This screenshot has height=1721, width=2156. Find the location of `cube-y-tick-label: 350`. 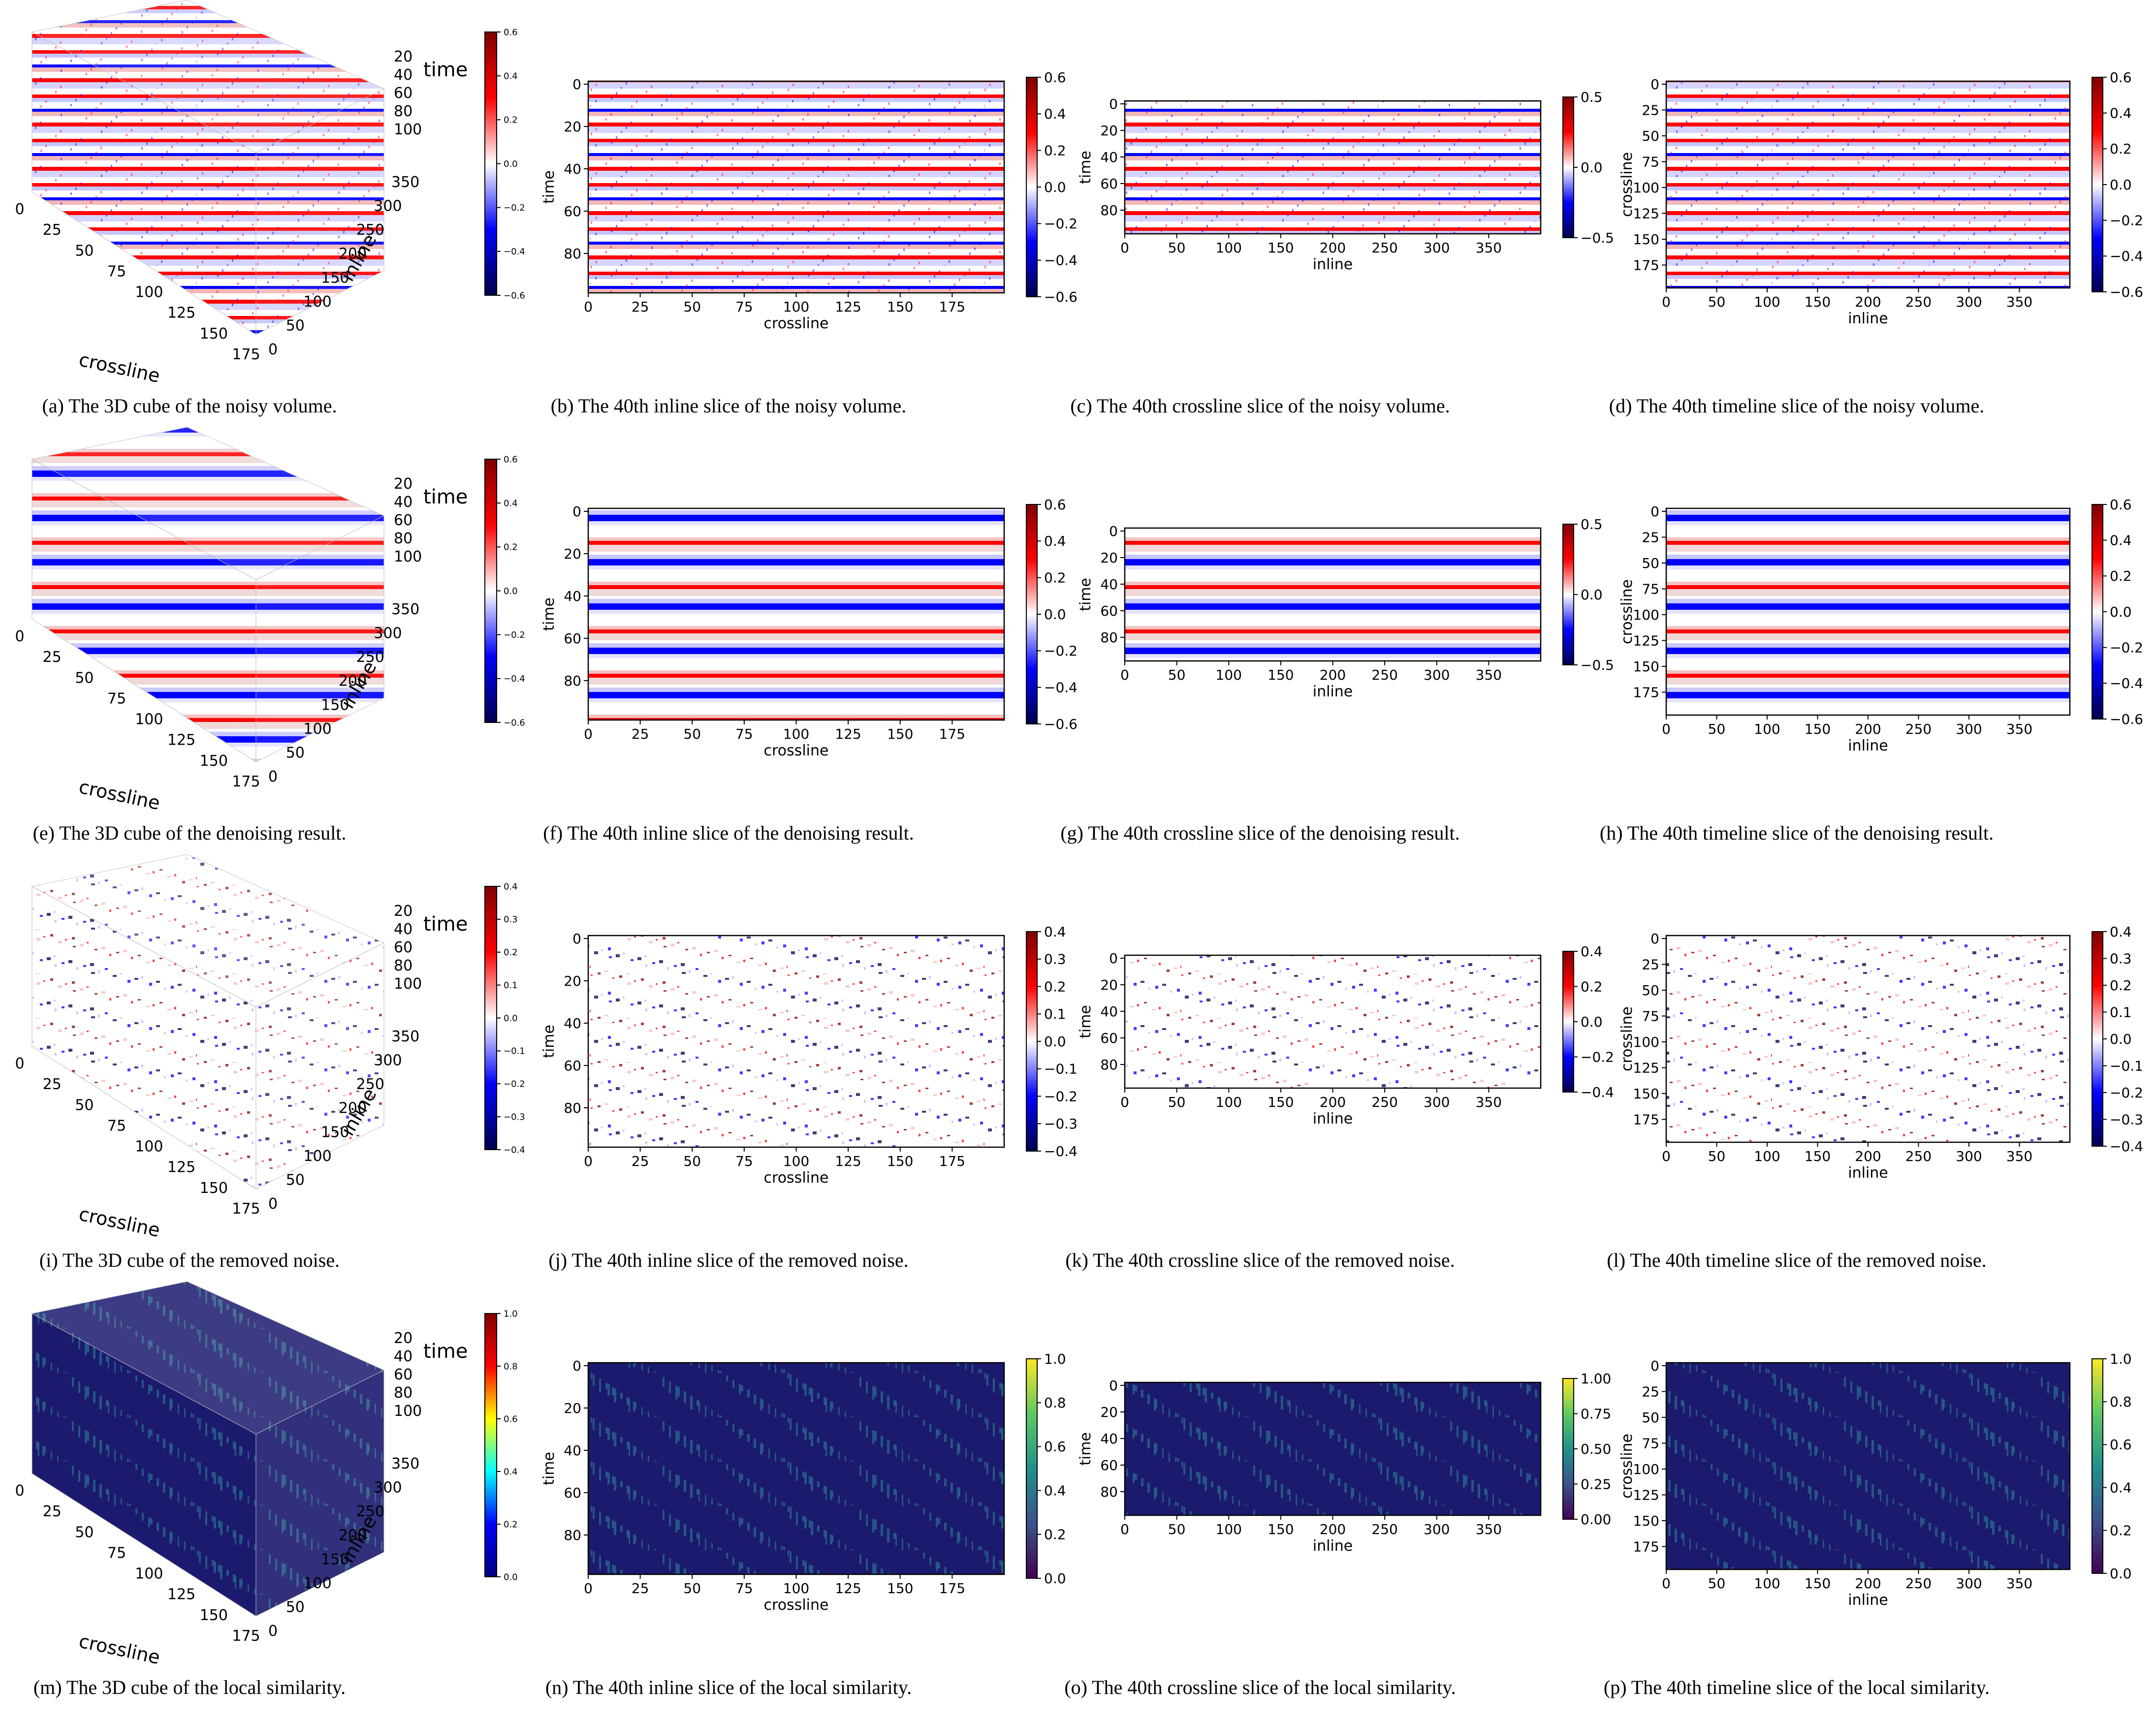

cube-y-tick-label: 350 is located at coordinates (405, 1463).